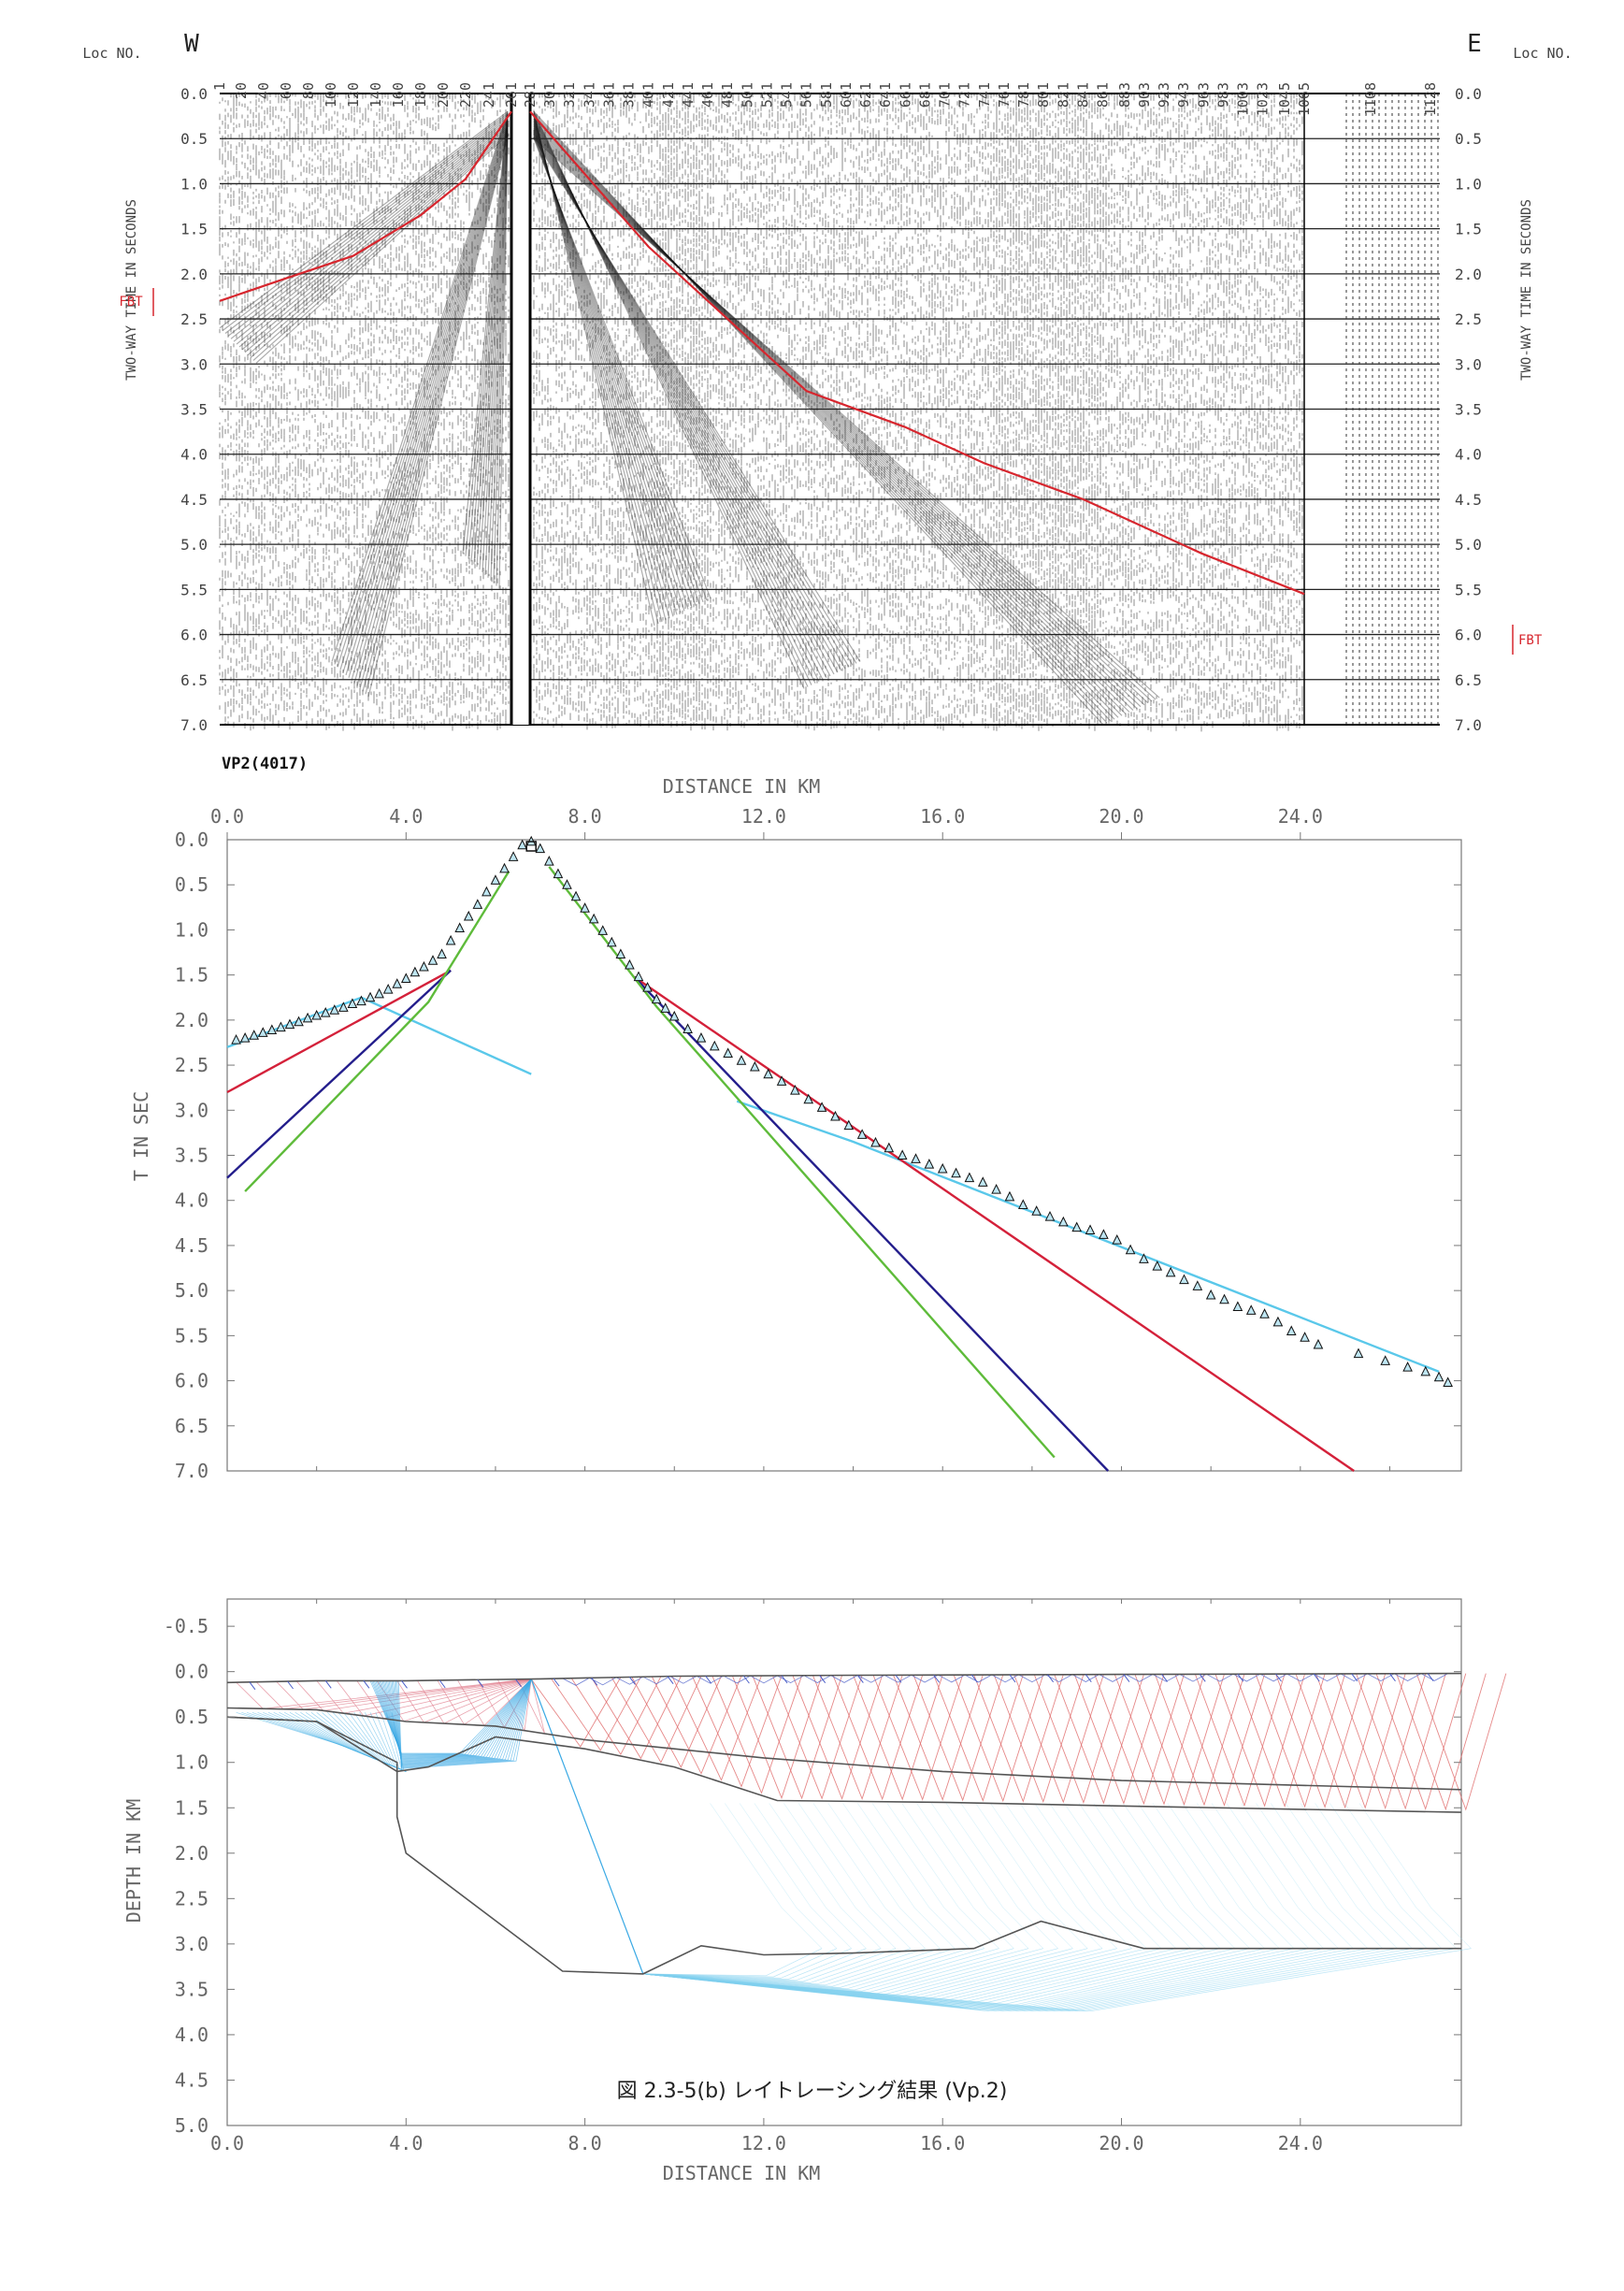  Describe the element at coordinates (1164, 95) in the screenshot. I see `loc-number-label: 923` at that location.